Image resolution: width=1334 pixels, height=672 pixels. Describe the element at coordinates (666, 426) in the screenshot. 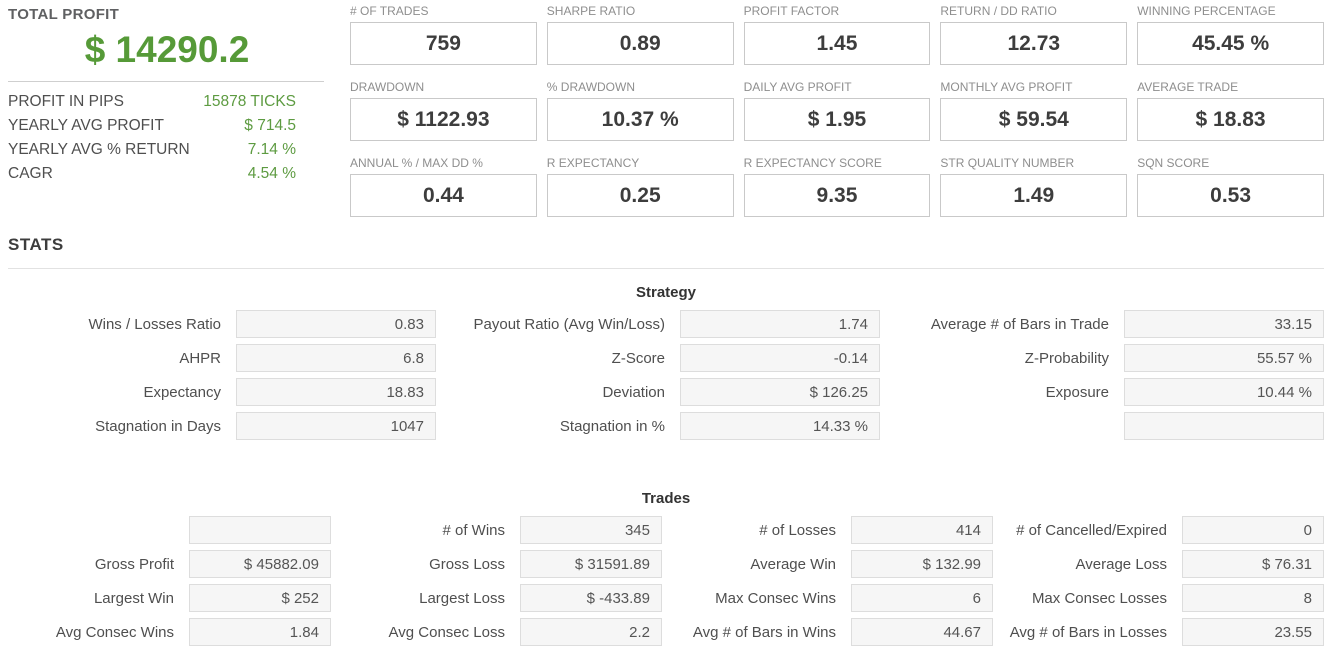

I see `stat-cell: Stagnation in % 14.33 %` at that location.